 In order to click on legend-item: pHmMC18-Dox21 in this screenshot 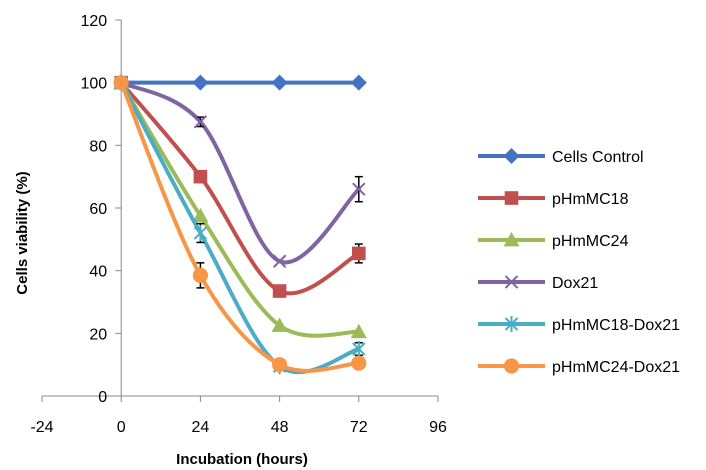, I will do `click(579, 325)`.